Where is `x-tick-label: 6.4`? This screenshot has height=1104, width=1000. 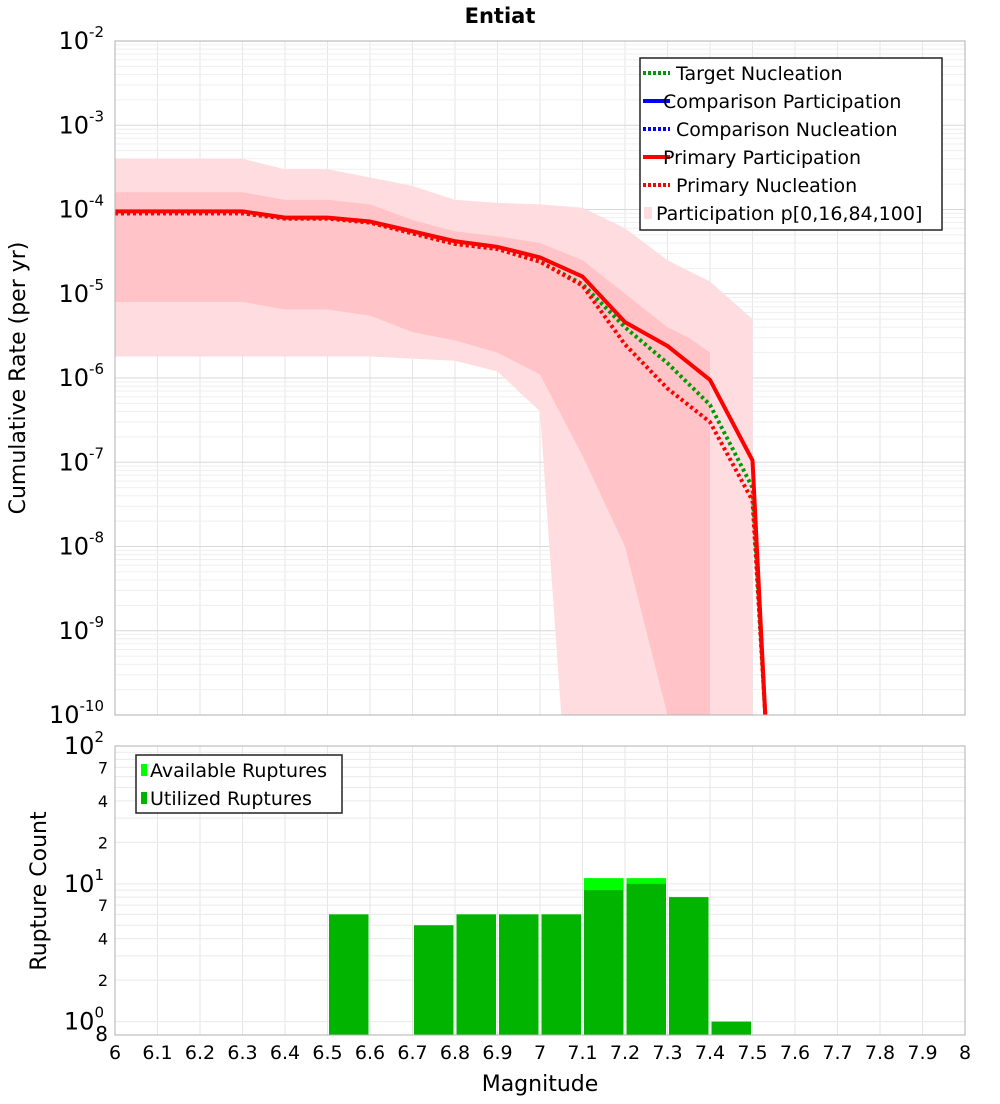 x-tick-label: 6.4 is located at coordinates (285, 1053).